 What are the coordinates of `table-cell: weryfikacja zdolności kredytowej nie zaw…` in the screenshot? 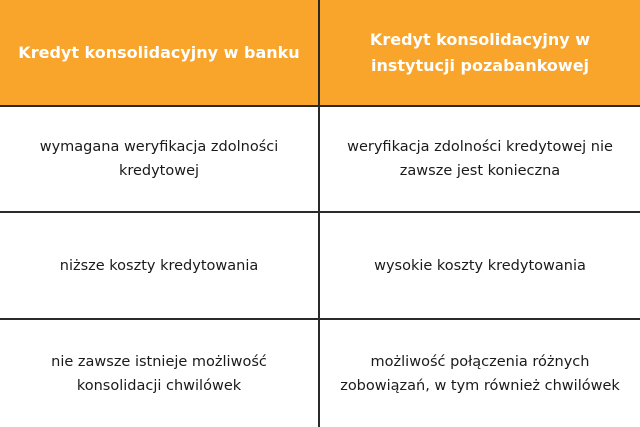 It's located at (480, 160).